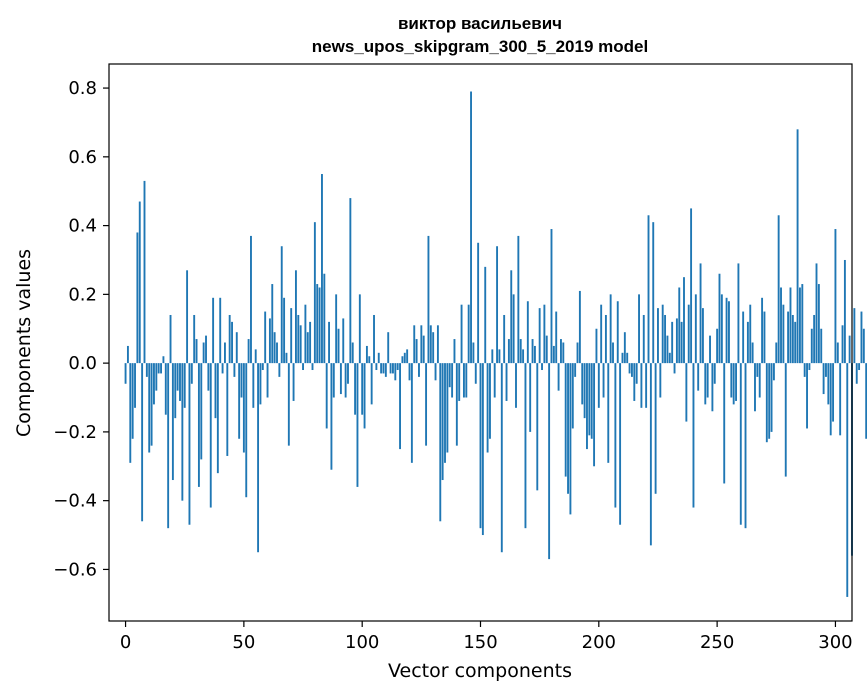 This screenshot has width=867, height=696. Describe the element at coordinates (480, 671) in the screenshot. I see `x-axis-label: Vector components` at that location.